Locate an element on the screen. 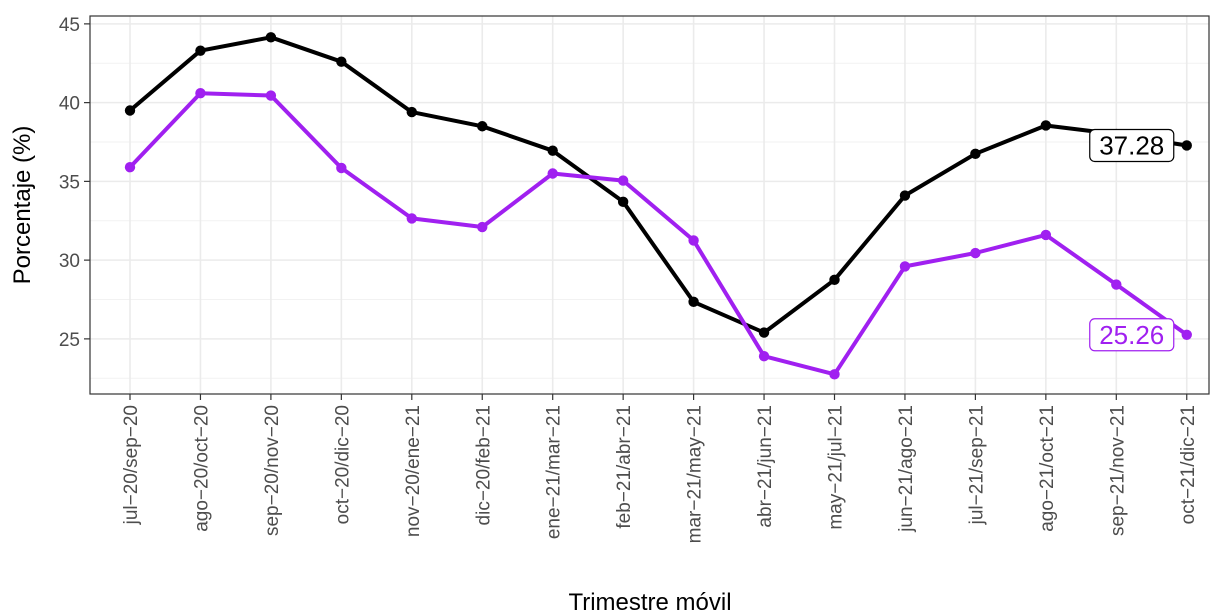  y-axis: 25 30 35 40 45 is located at coordinates (74, 183).